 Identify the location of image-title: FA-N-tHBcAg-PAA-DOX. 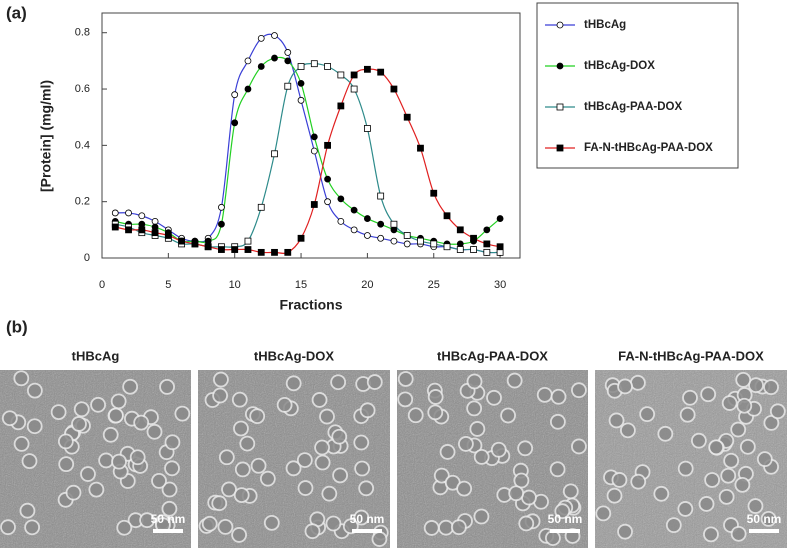
(691, 355).